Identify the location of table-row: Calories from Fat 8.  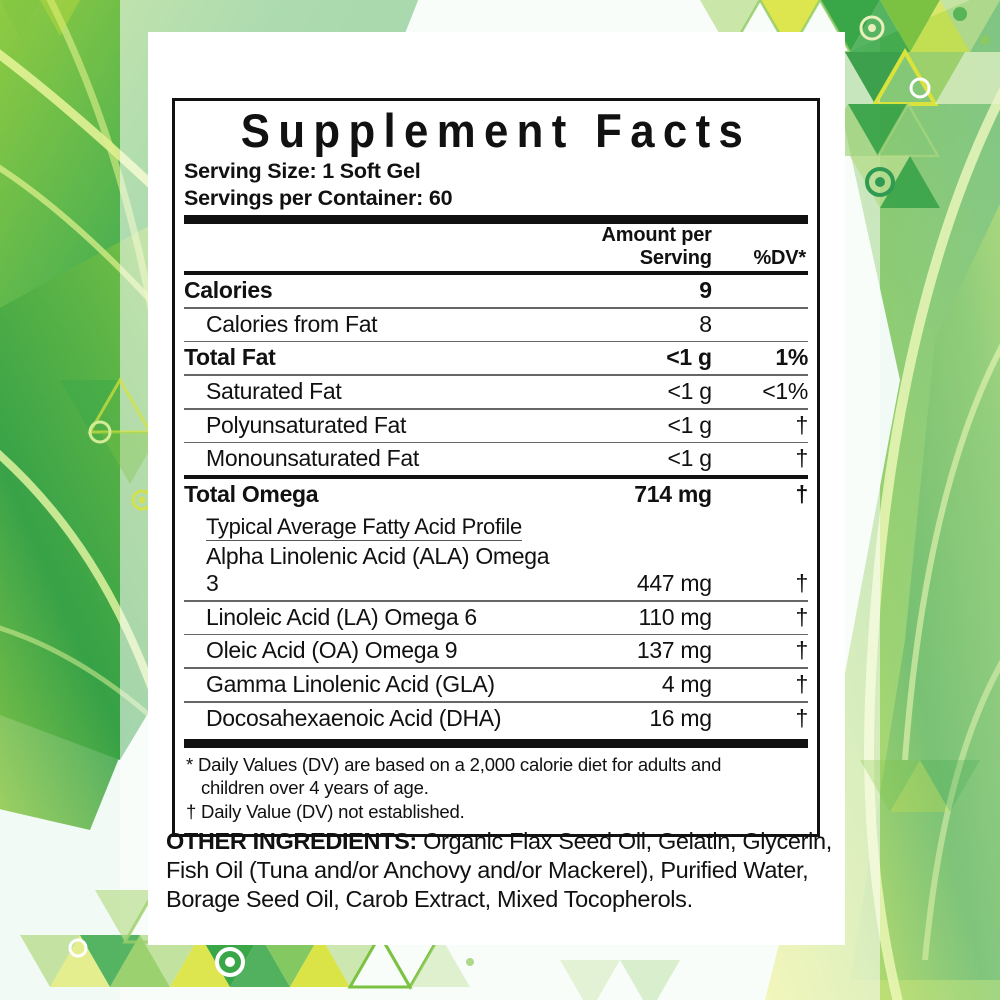
(496, 325).